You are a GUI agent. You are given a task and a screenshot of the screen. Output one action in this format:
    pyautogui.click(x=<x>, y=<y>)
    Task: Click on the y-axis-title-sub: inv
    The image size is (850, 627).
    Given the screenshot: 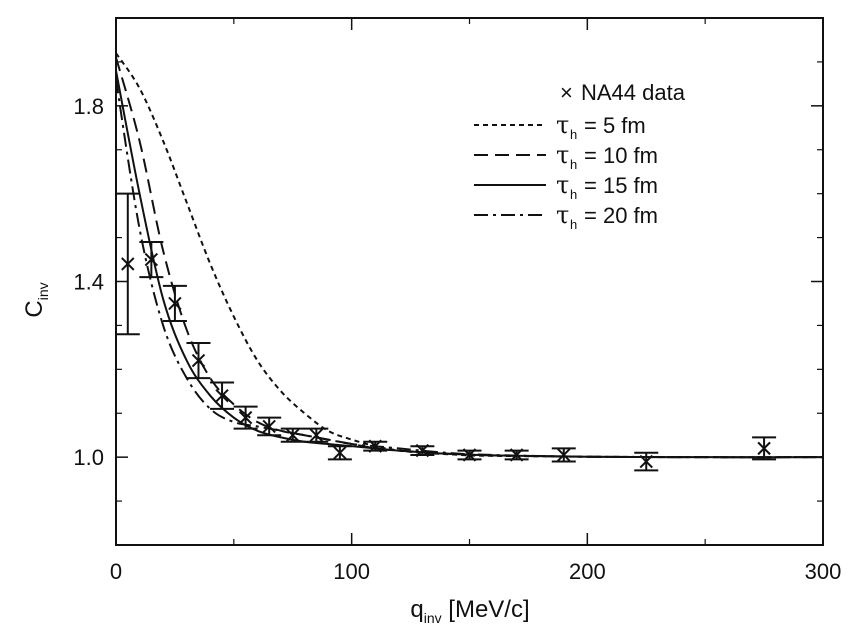 What is the action you would take?
    pyautogui.click(x=43, y=291)
    